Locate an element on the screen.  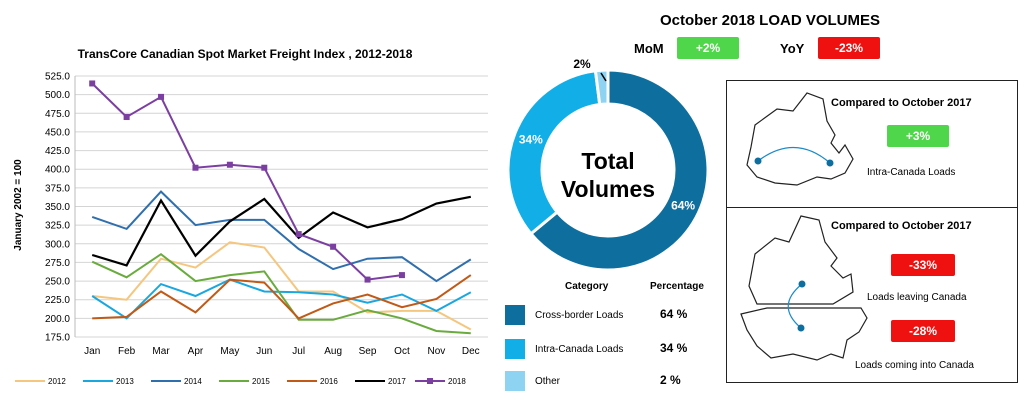
x-tick-label: May is located at coordinates (229, 351).